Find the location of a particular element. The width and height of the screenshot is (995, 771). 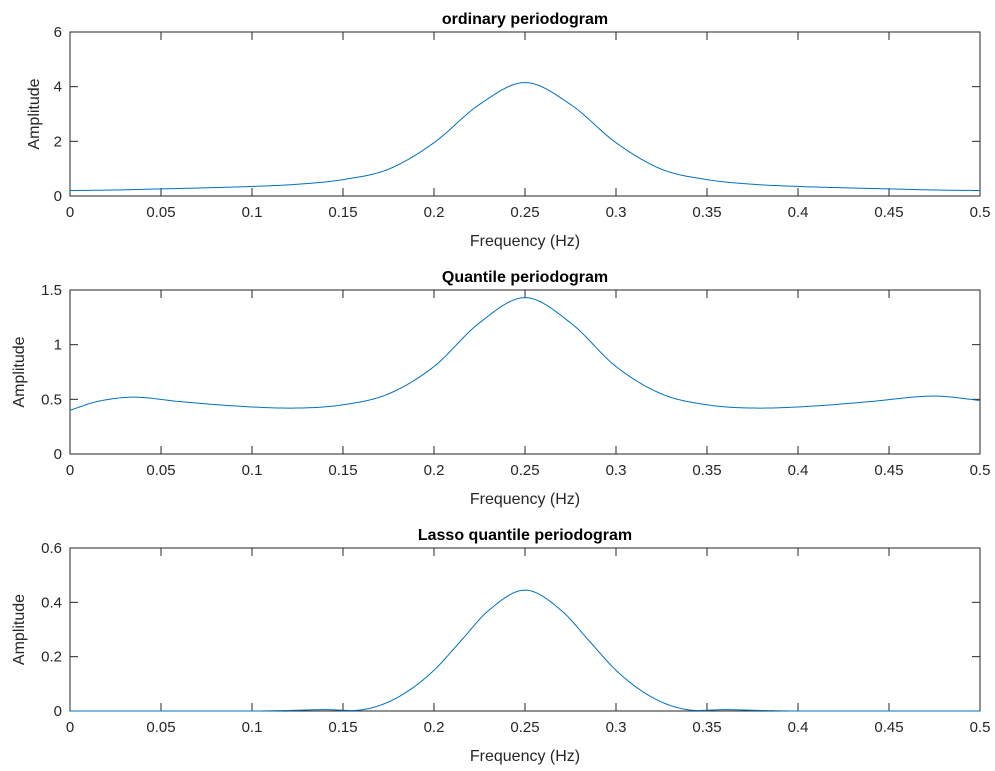

chart-title: ordinary periodogram is located at coordinates (525, 19).